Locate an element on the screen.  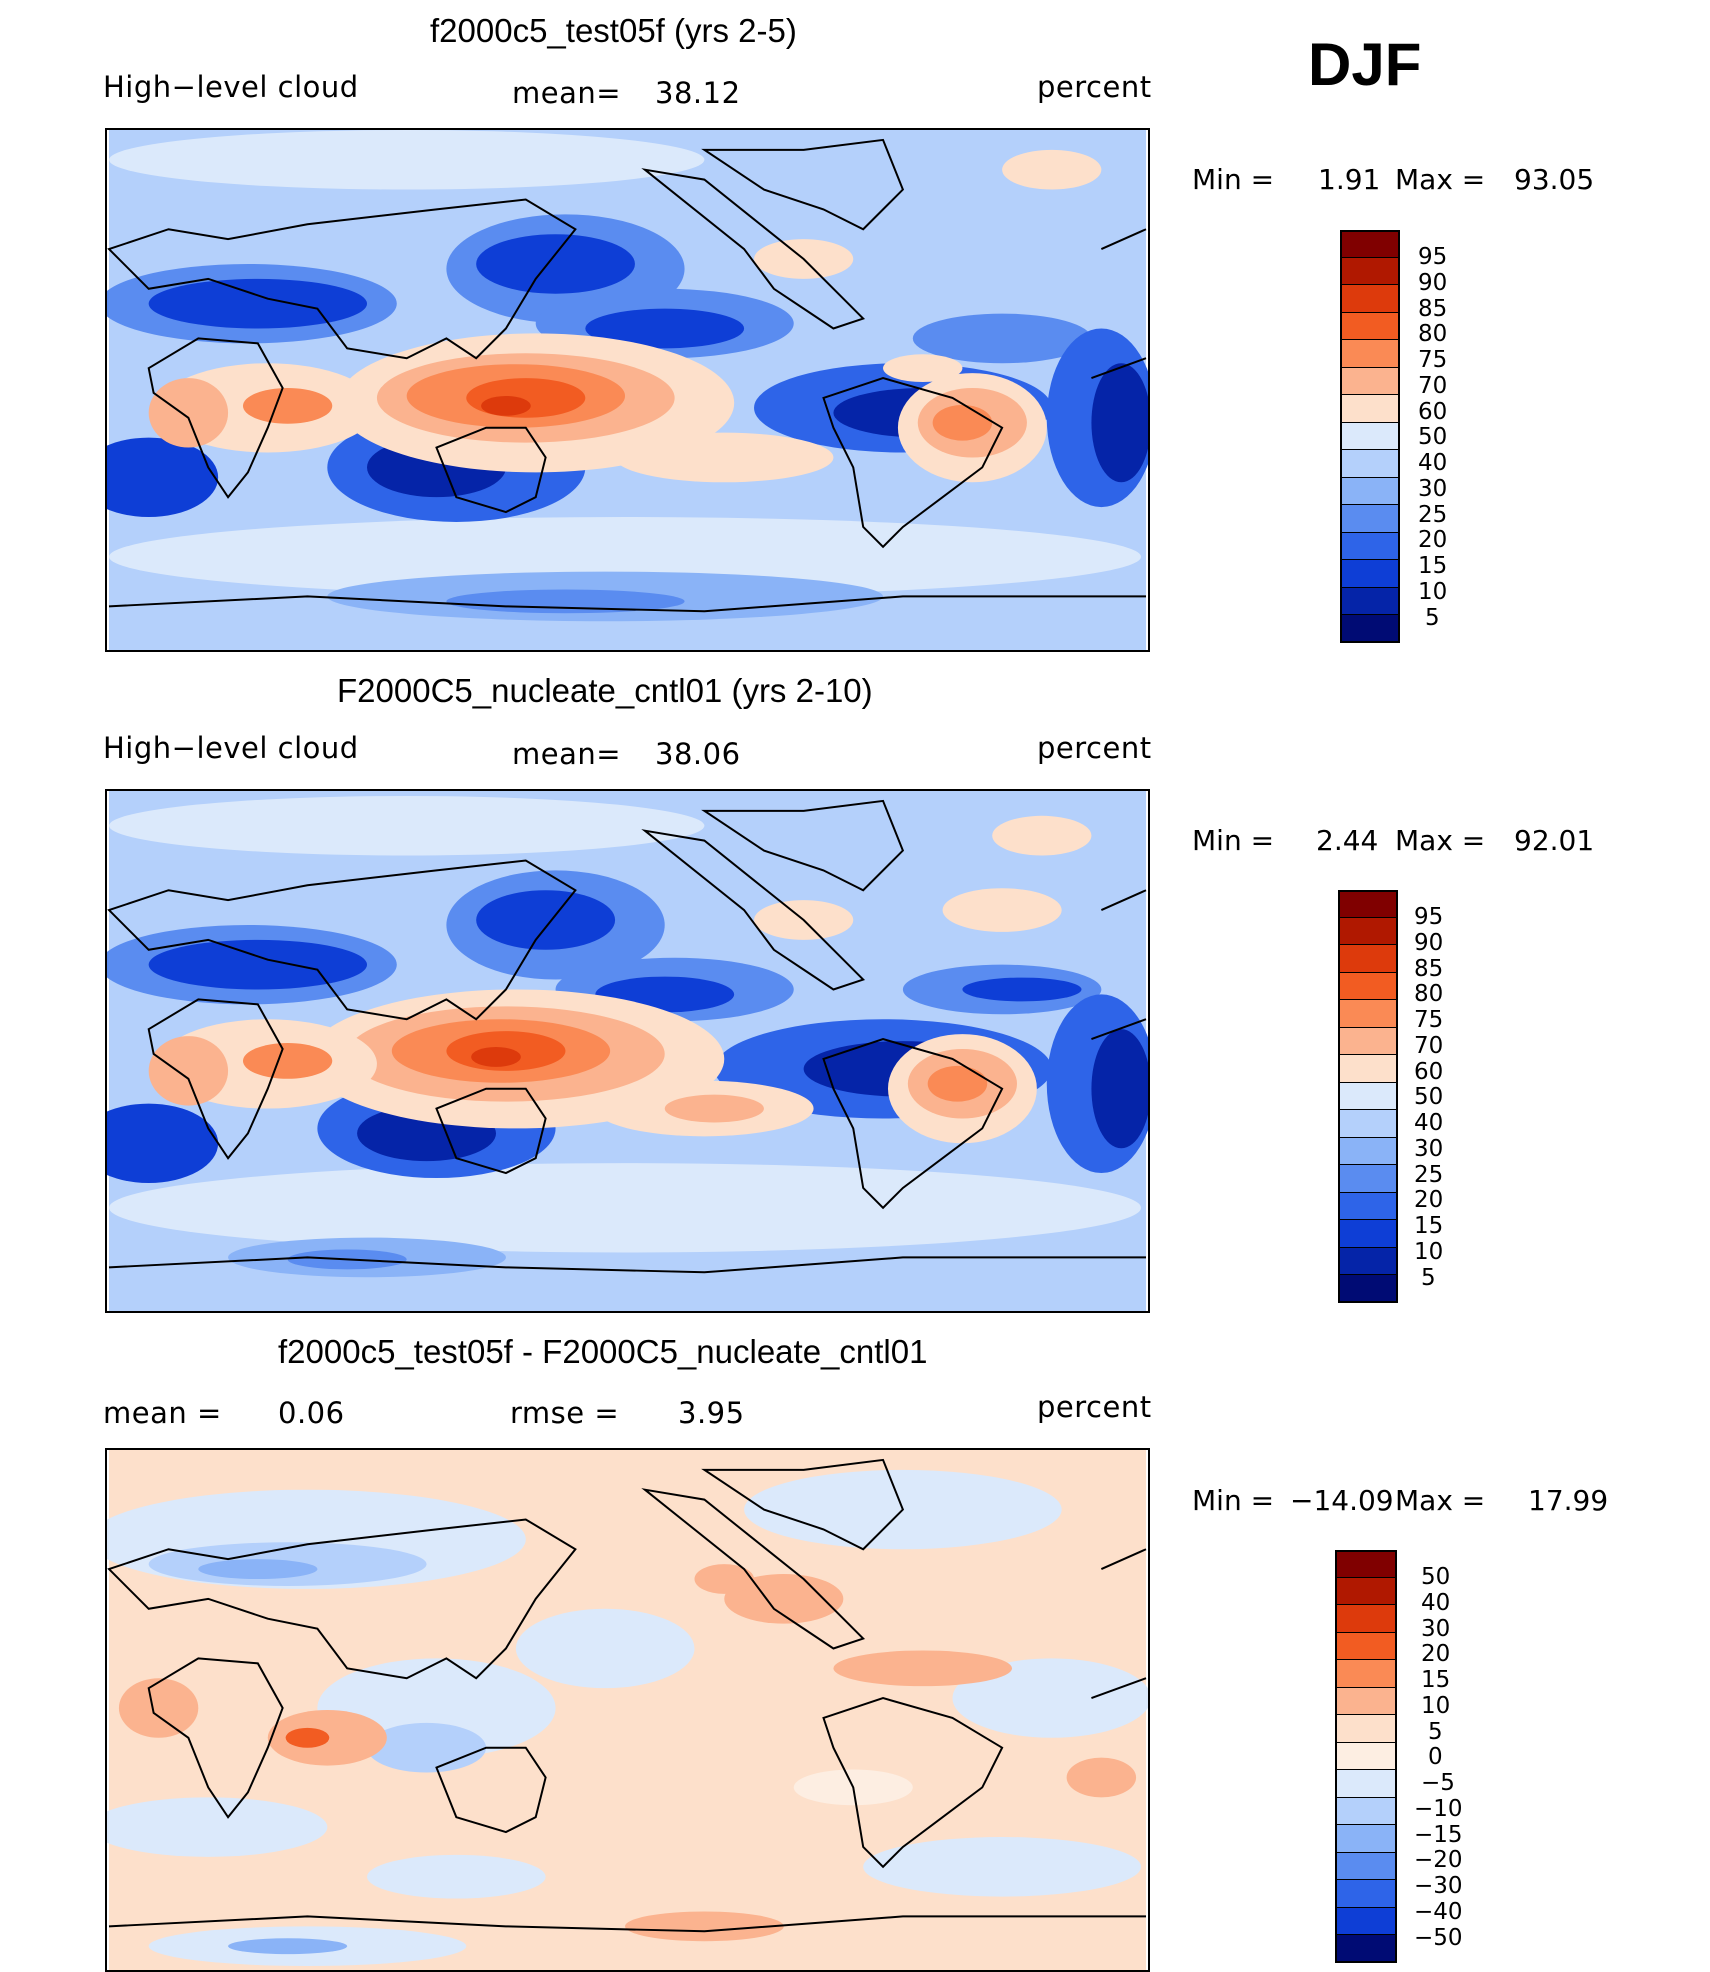
panel-2-cb-label: 50 is located at coordinates (1429, 1097).